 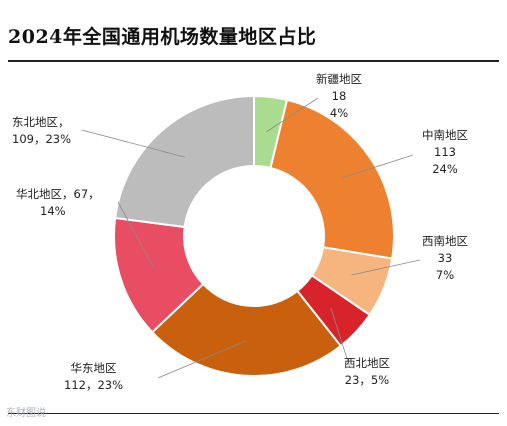 What do you see at coordinates (253, 61) in the screenshot?
I see `top-rule` at bounding box center [253, 61].